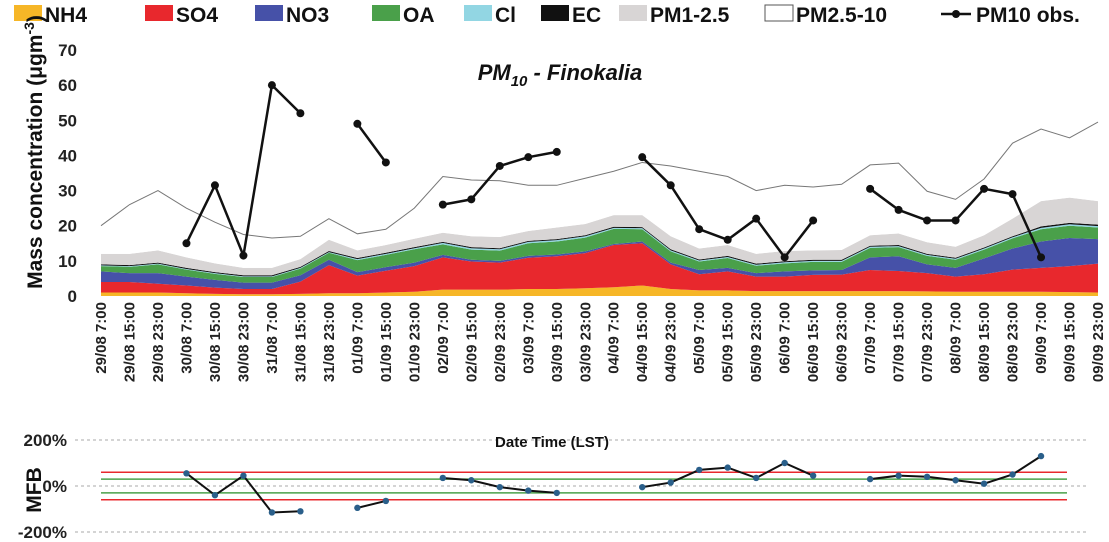 The width and height of the screenshot is (1109, 542). I want to click on y-tick-label: 30, so click(67, 191).